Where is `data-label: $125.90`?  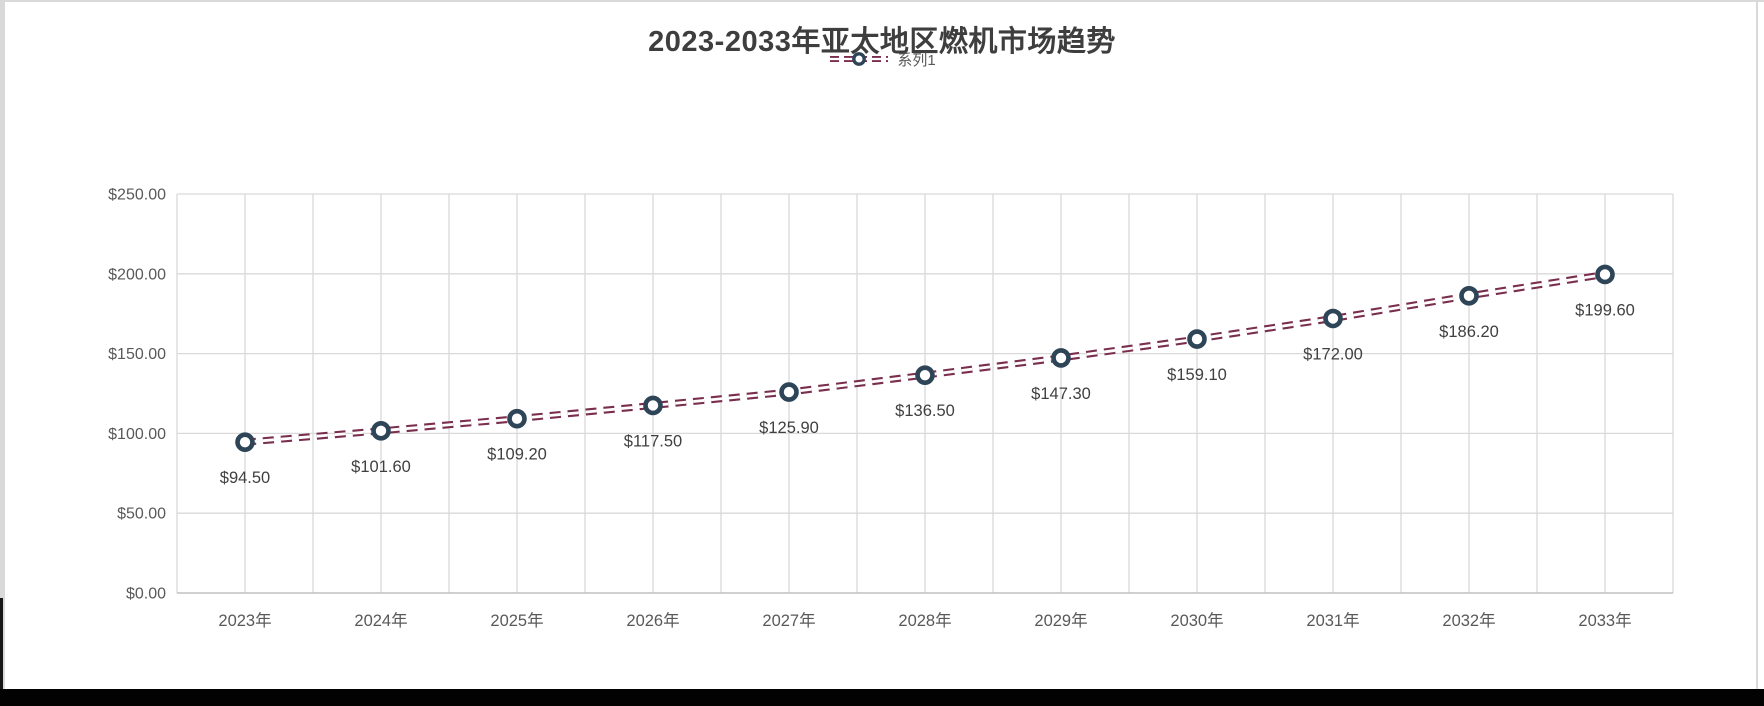
data-label: $125.90 is located at coordinates (789, 428).